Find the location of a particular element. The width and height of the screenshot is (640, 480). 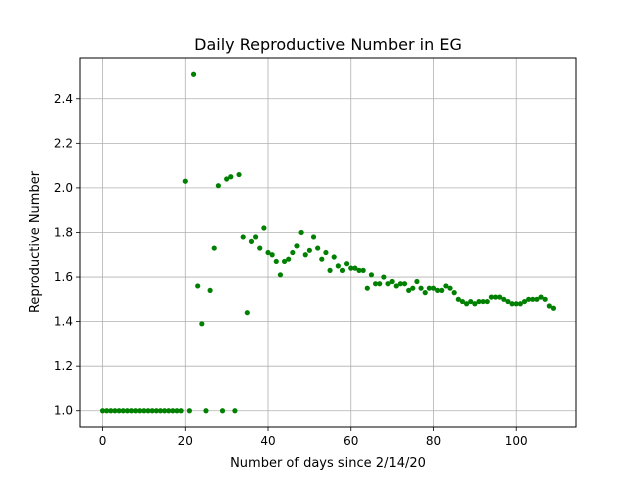

y-axis-label: Reproductive Number is located at coordinates (35, 241).